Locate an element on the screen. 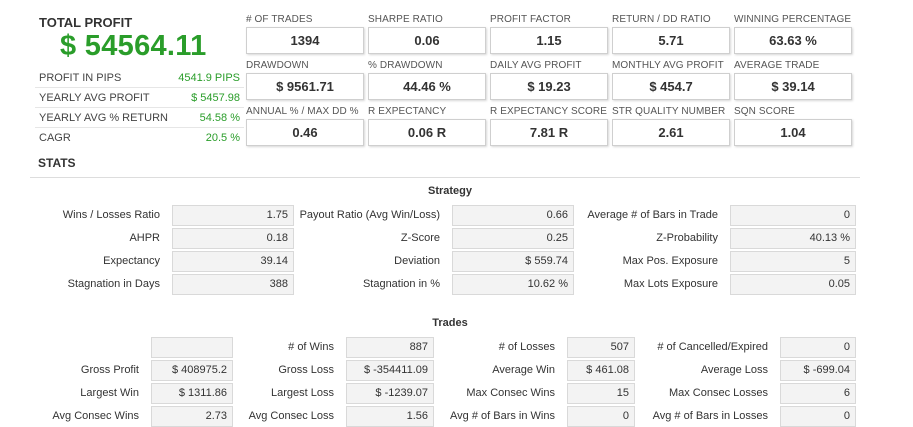 The height and width of the screenshot is (427, 913). metric-value: $ 39.14 is located at coordinates (793, 86).